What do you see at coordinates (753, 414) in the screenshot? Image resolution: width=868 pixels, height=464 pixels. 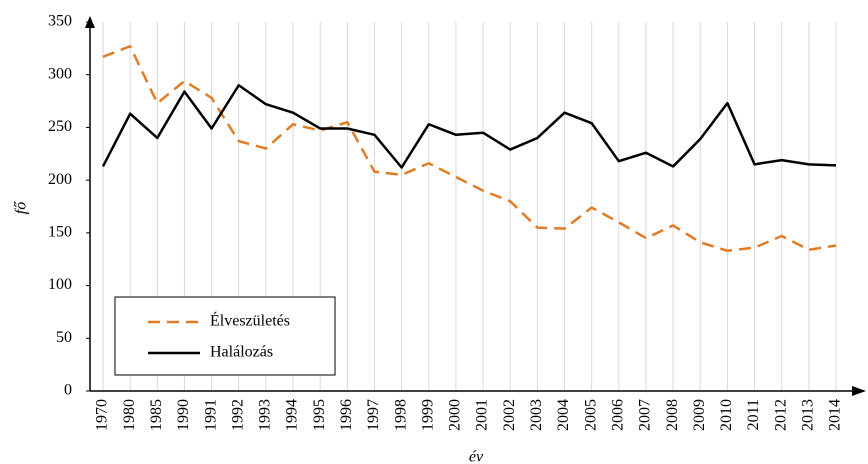 I see `x-tick-label: 2011` at bounding box center [753, 414].